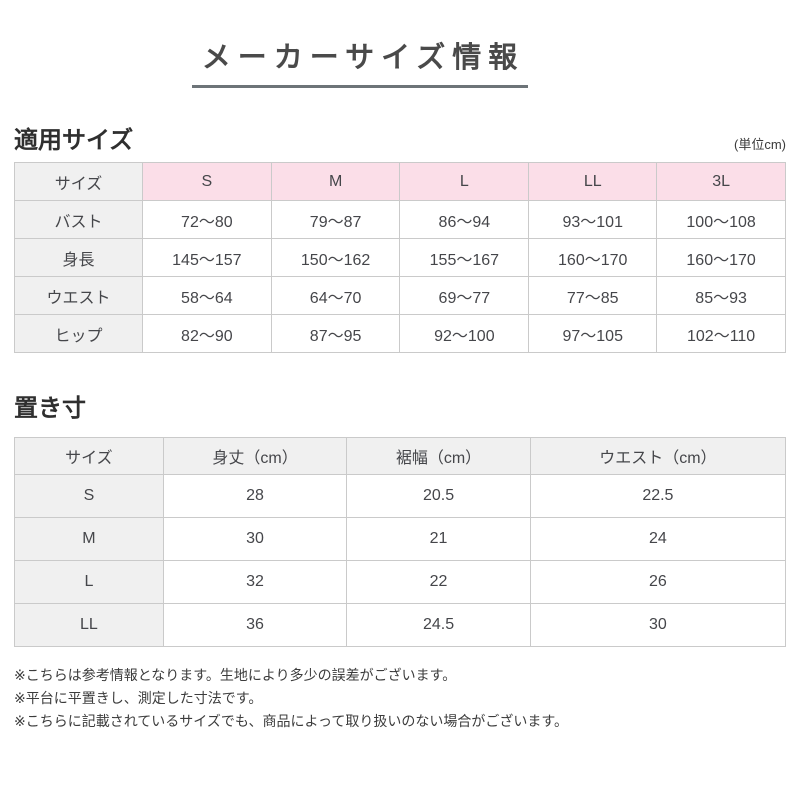 The image size is (800, 800). Describe the element at coordinates (438, 495) in the screenshot. I see `value-cell: 20.5` at that location.